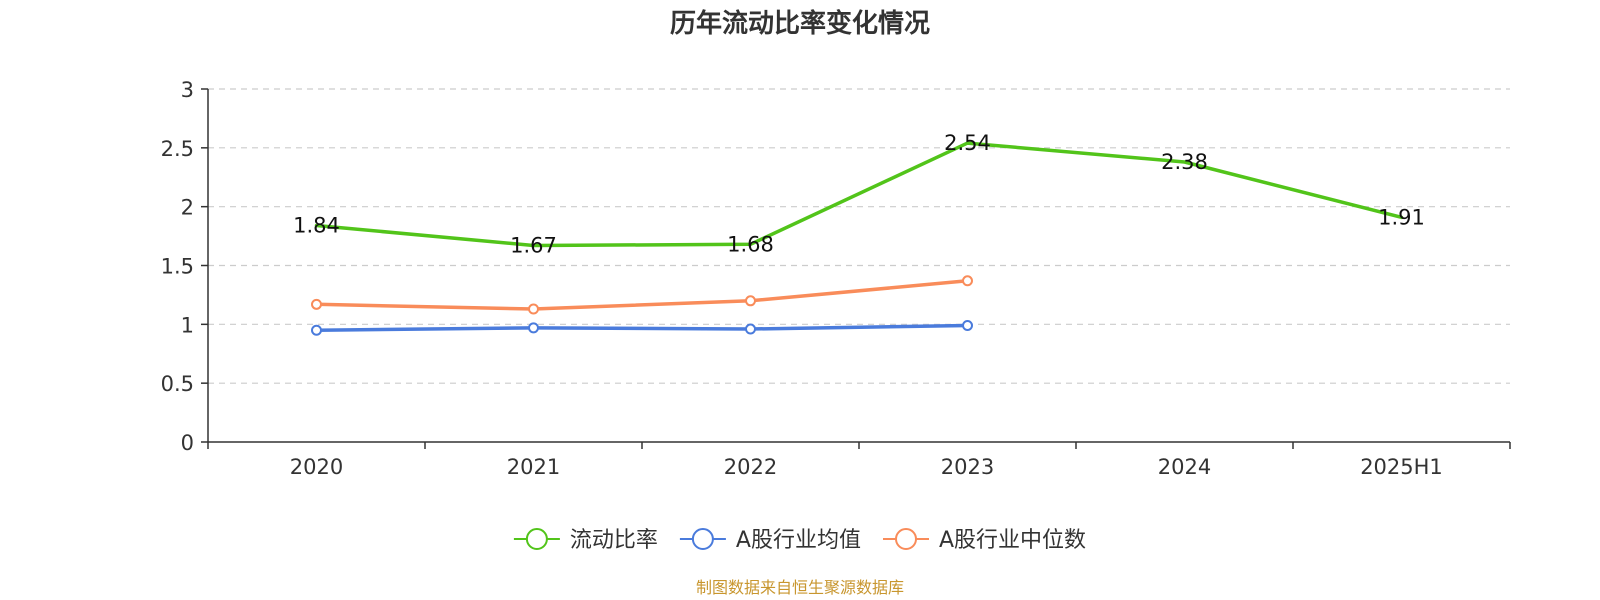 The height and width of the screenshot is (600, 1600). Describe the element at coordinates (533, 245) in the screenshot. I see `data-label: 1.67` at that location.